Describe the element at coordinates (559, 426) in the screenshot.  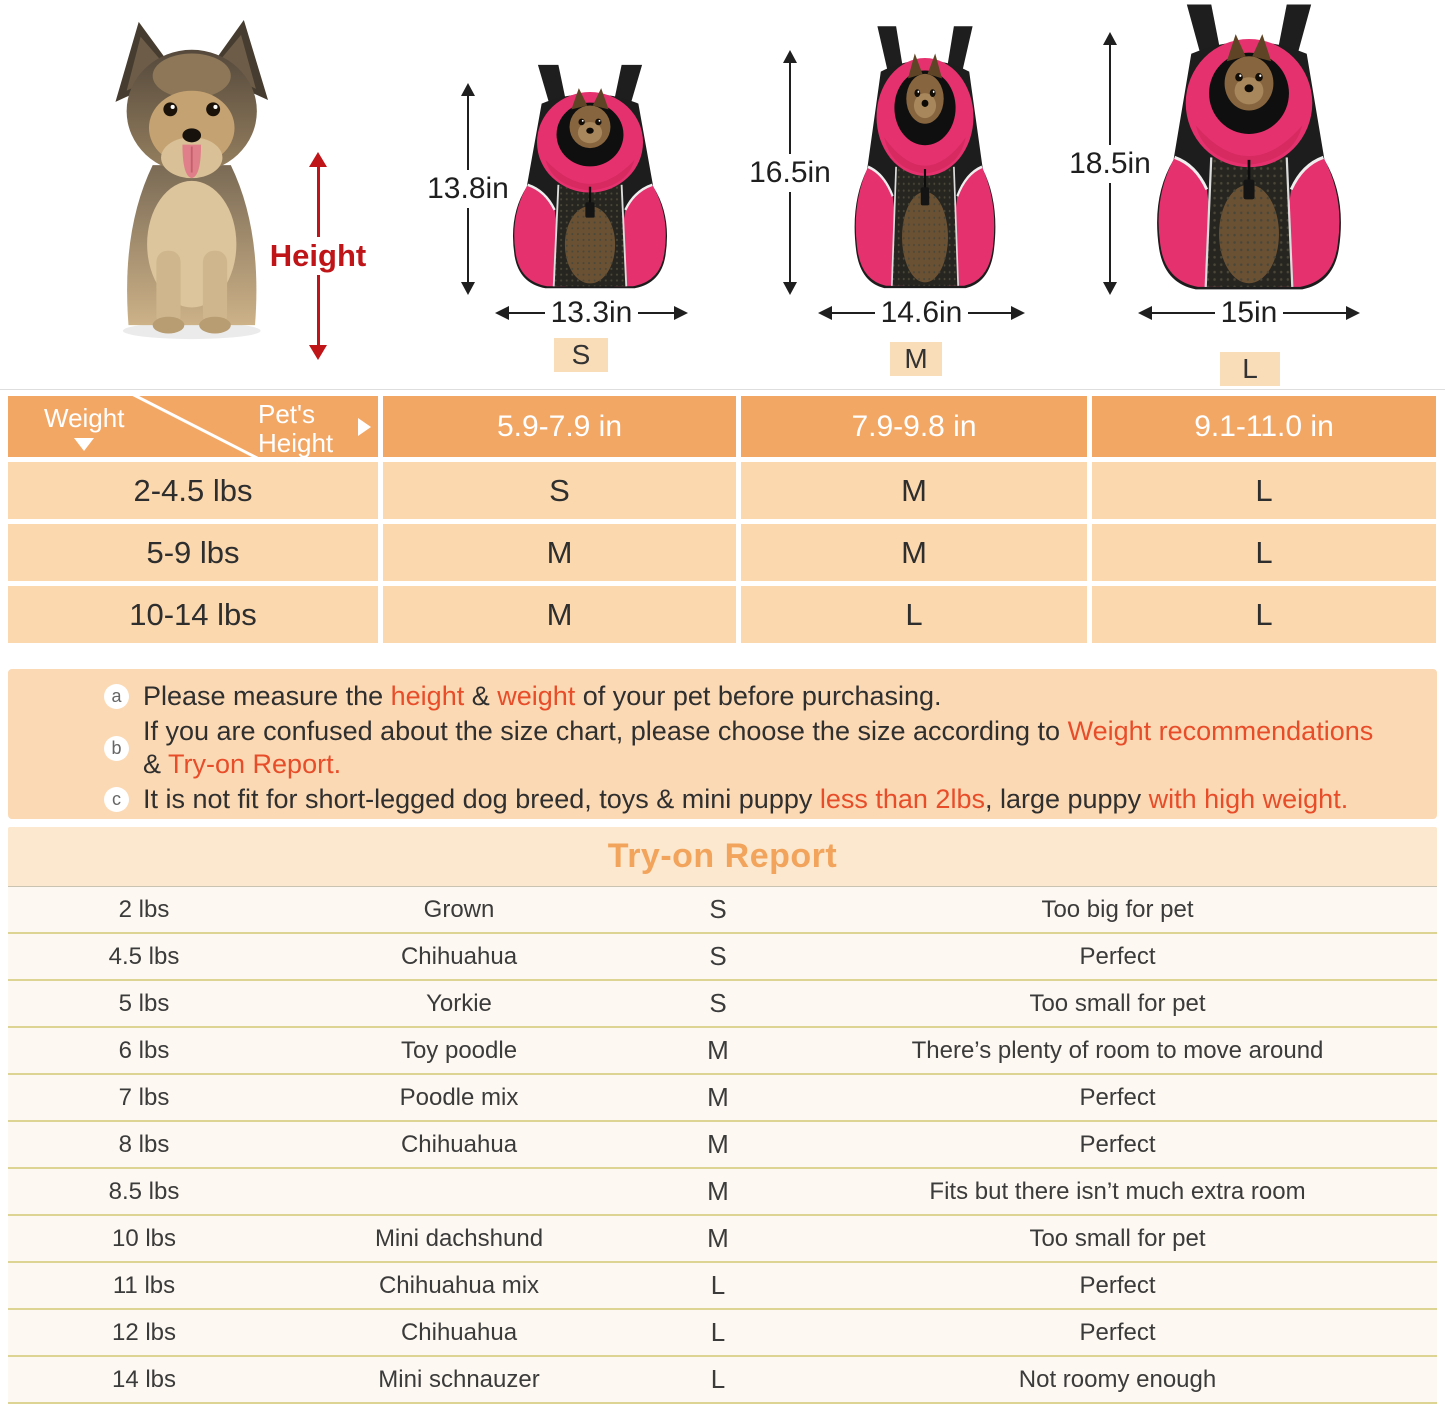
I see `size-chart-column-header: 5.9-7.9 in` at that location.